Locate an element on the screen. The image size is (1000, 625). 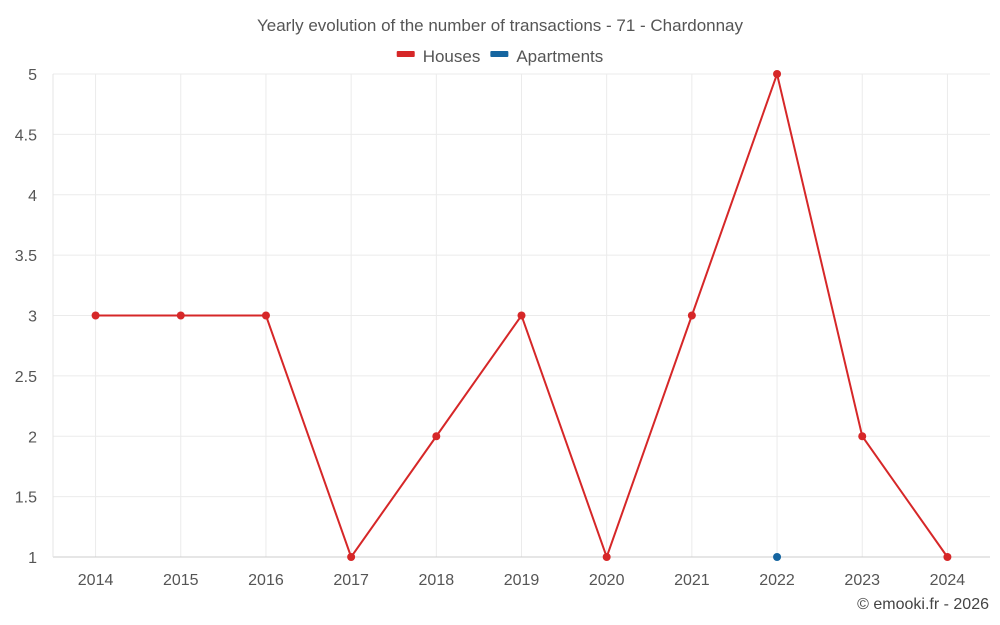
legend-item-houses: Houses is located at coordinates (438, 56).